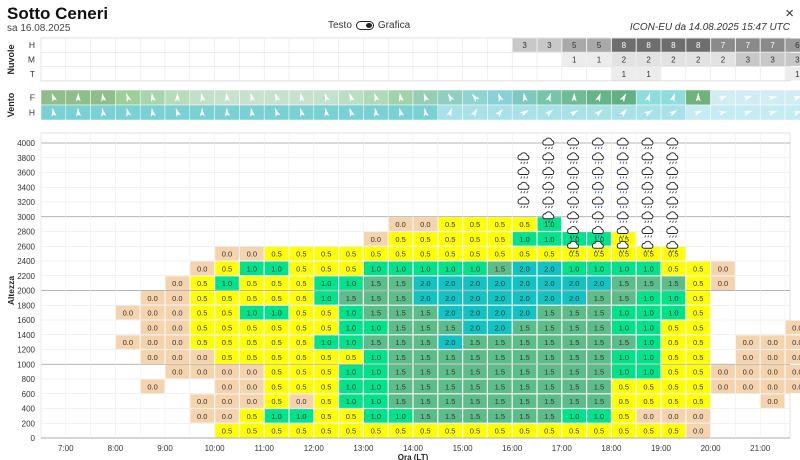 This screenshot has height=460, width=800. Describe the element at coordinates (748, 45) in the screenshot. I see `cloud-cell-value: 7` at that location.